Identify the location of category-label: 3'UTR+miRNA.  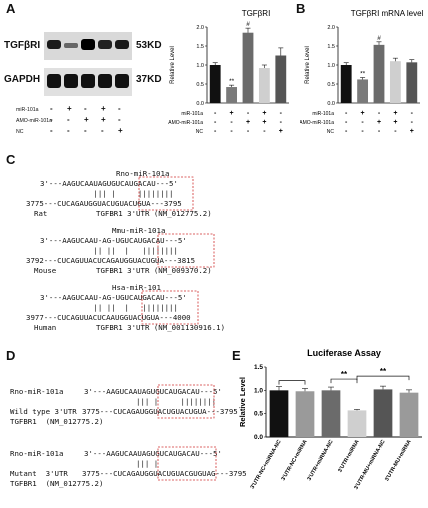
(348, 456).